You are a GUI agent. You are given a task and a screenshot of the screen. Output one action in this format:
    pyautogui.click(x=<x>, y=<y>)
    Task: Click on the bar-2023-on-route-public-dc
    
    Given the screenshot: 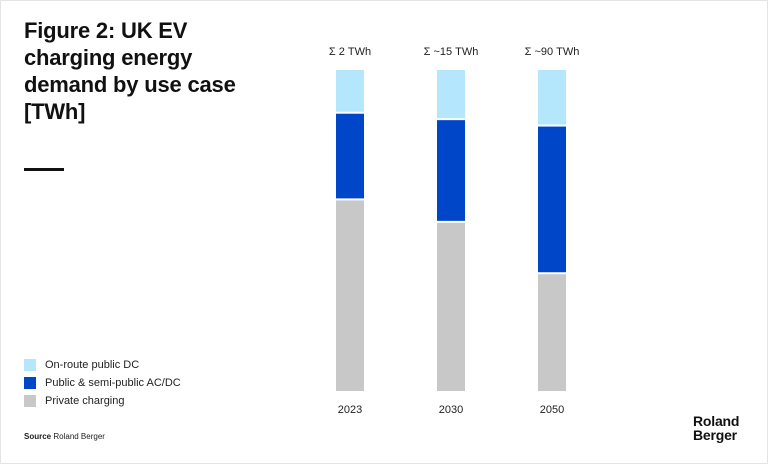 What is the action you would take?
    pyautogui.click(x=350, y=91)
    